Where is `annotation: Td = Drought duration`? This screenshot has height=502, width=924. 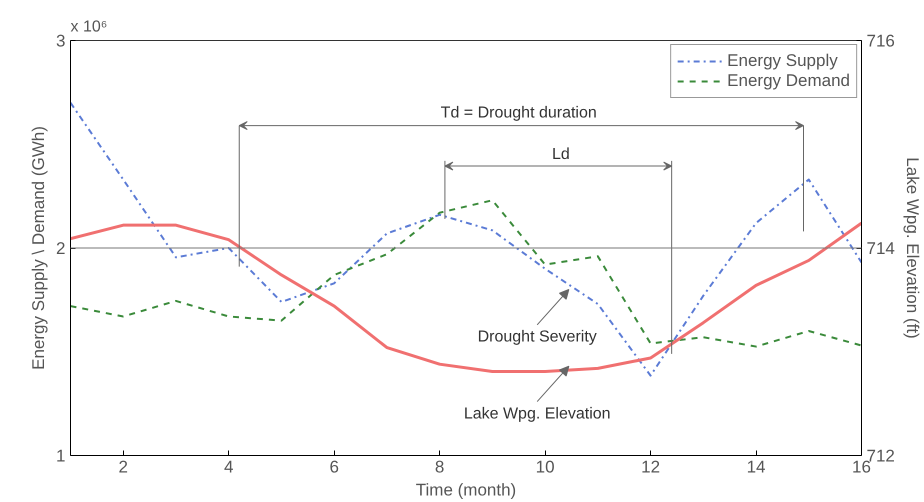 annotation: Td = Drought duration is located at coordinates (518, 113).